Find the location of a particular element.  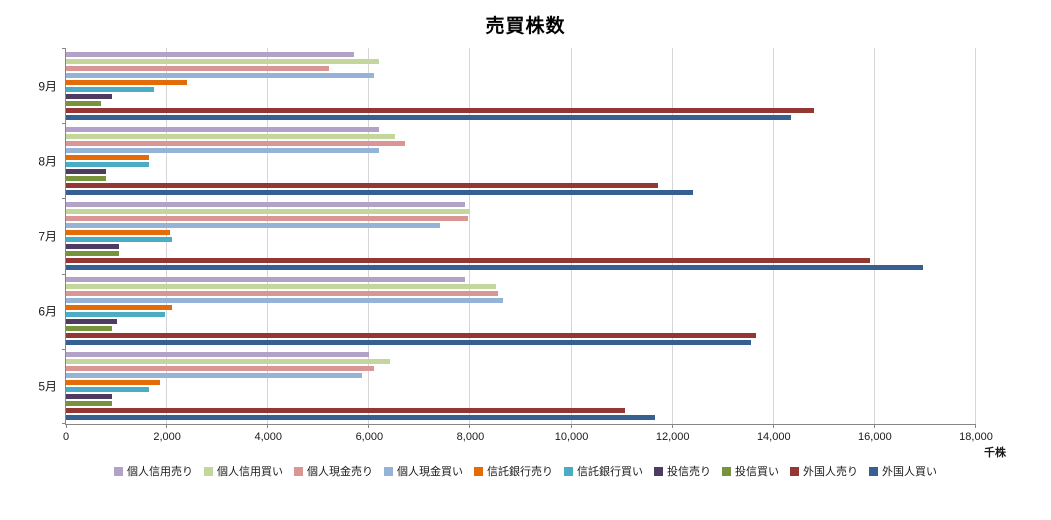

y-axis-category-label: 5月 is located at coordinates (47, 386).